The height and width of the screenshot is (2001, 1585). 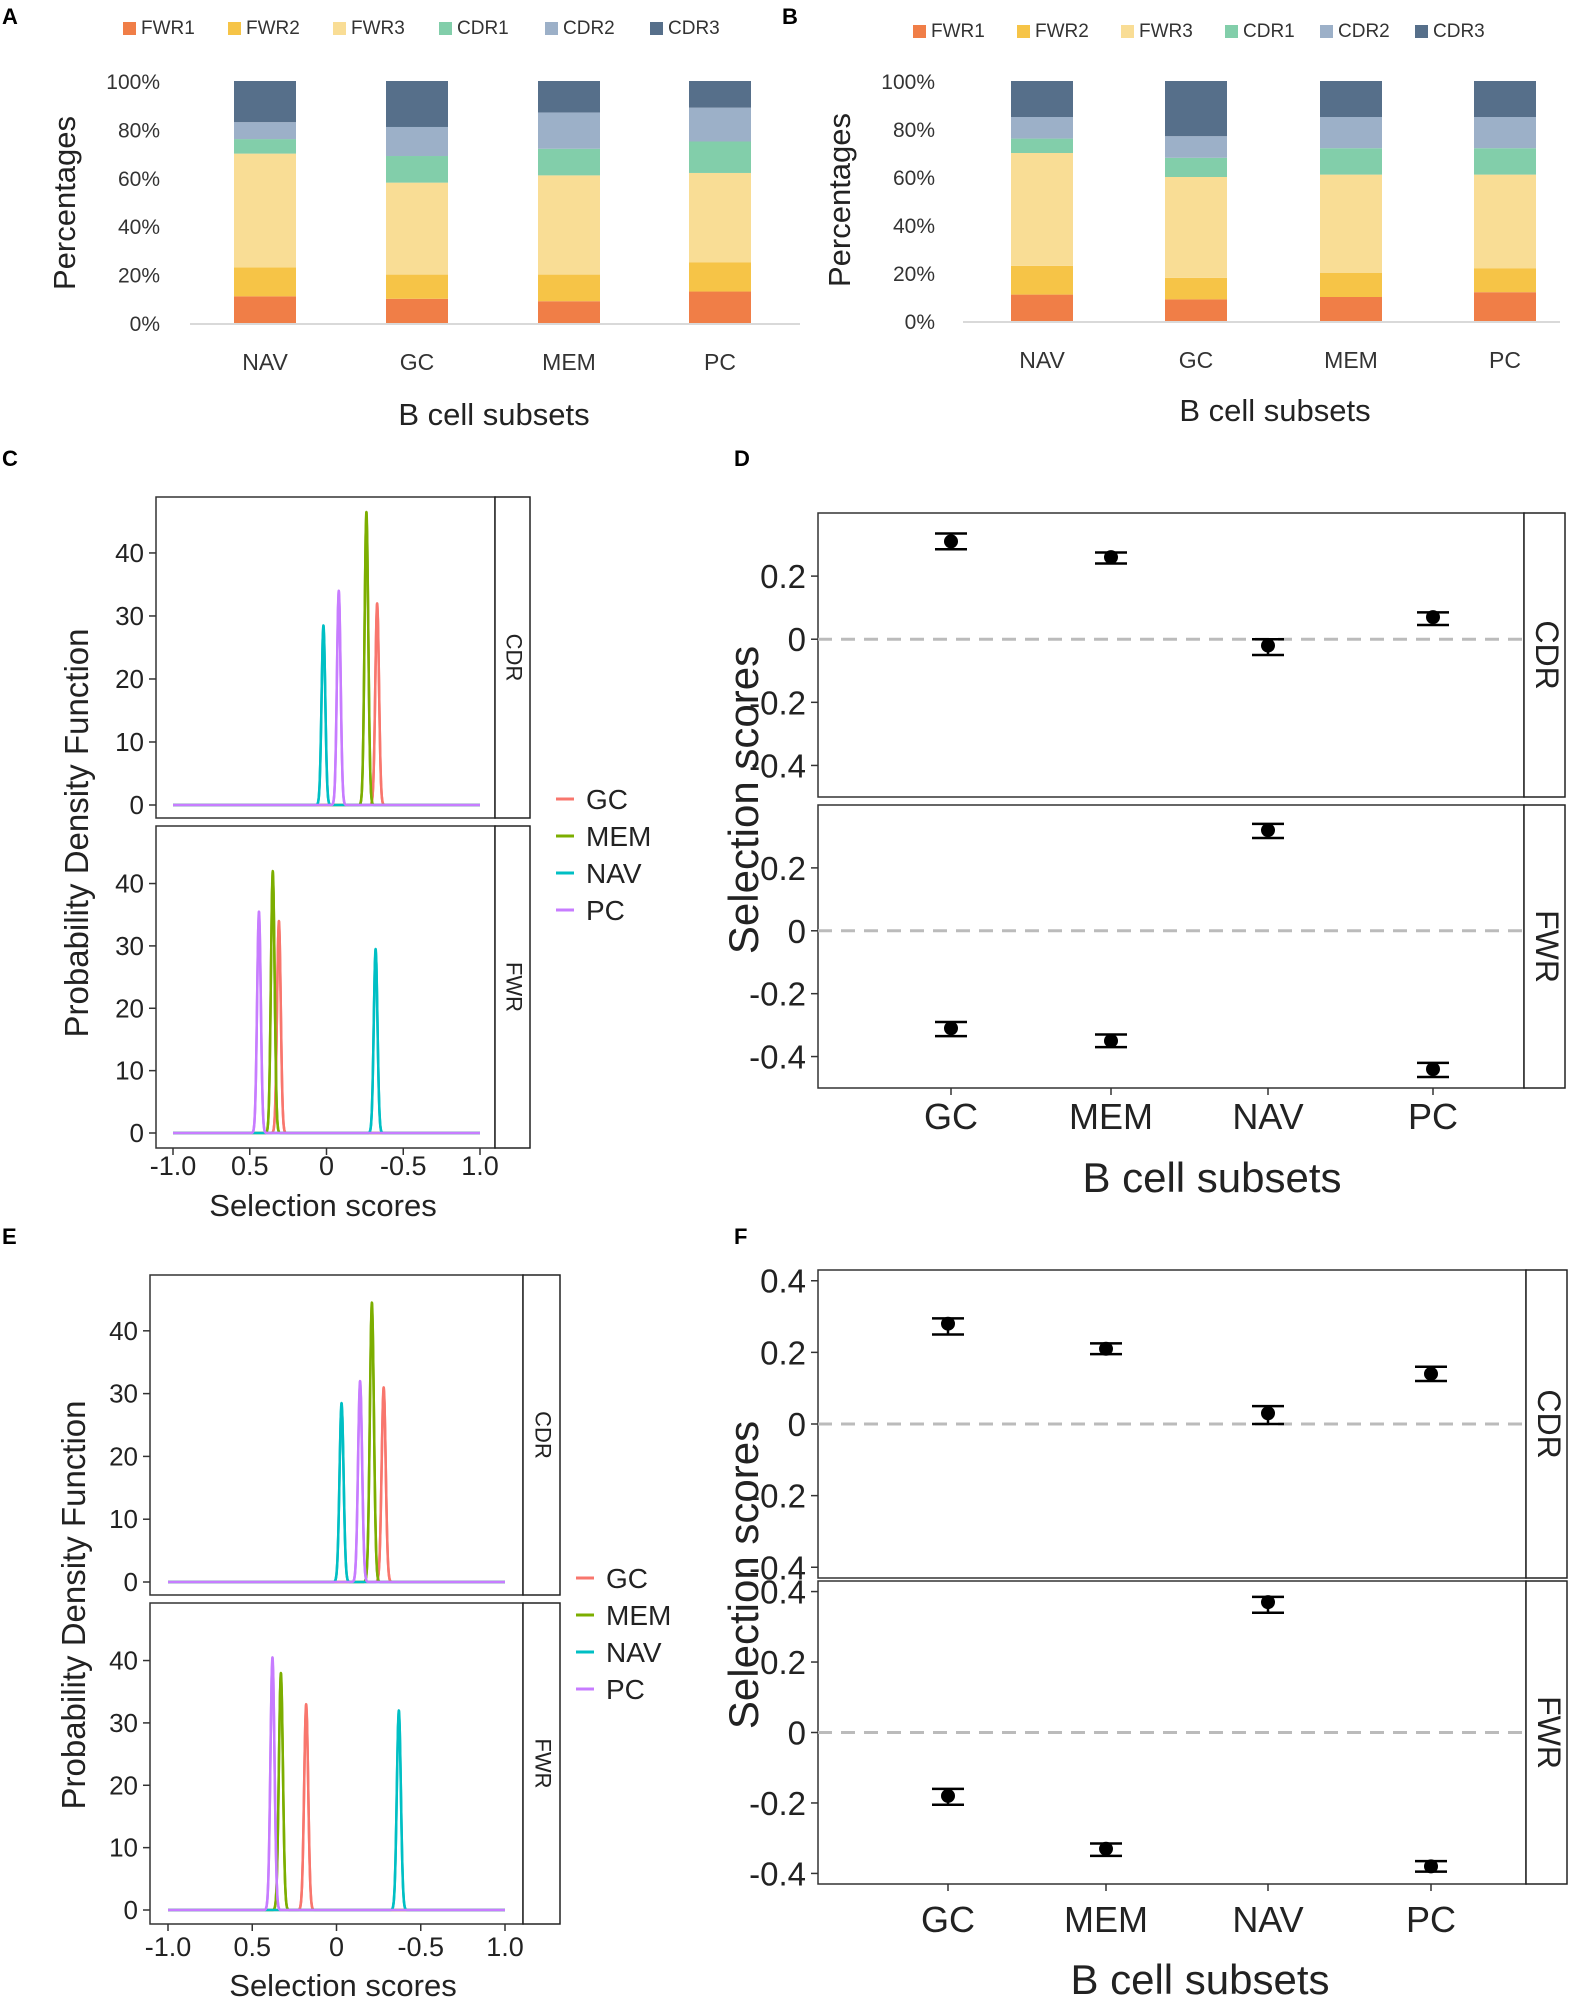 What do you see at coordinates (1196, 360) in the screenshot?
I see `panel-b-category-label: GC` at bounding box center [1196, 360].